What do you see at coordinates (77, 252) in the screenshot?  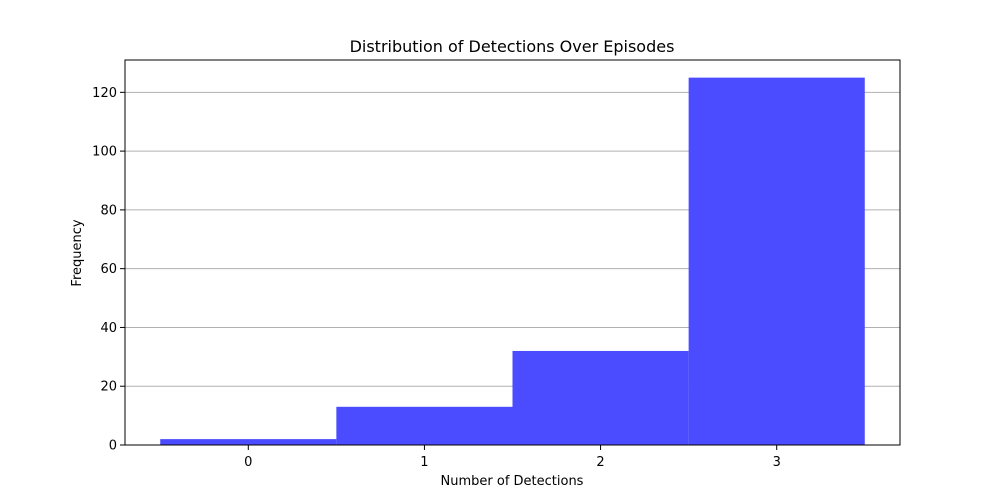 I see `y-axis-title: Frequency` at bounding box center [77, 252].